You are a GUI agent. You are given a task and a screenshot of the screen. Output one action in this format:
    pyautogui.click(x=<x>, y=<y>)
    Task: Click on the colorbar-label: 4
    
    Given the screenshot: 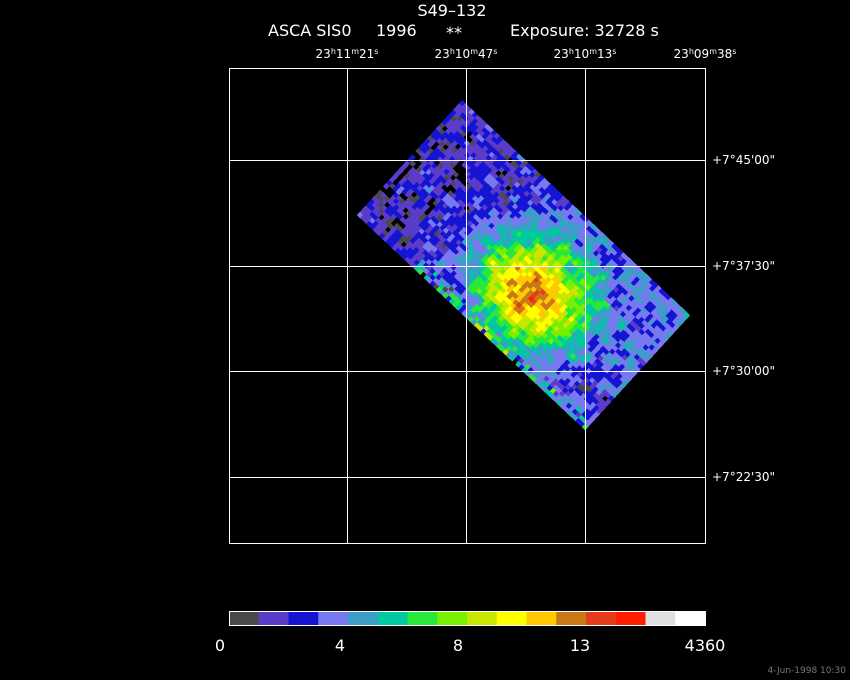 What is the action you would take?
    pyautogui.click(x=340, y=645)
    